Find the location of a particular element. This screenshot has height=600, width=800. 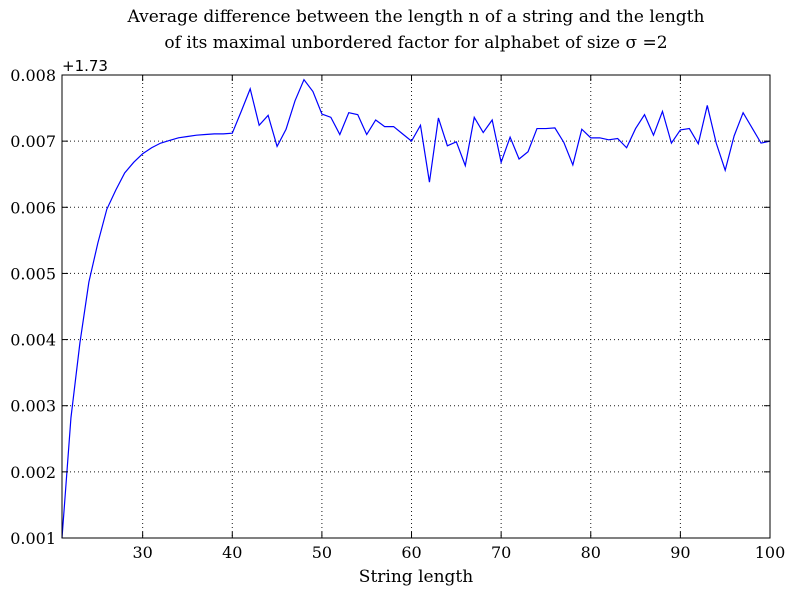

x-tick-label: 40 is located at coordinates (232, 552).